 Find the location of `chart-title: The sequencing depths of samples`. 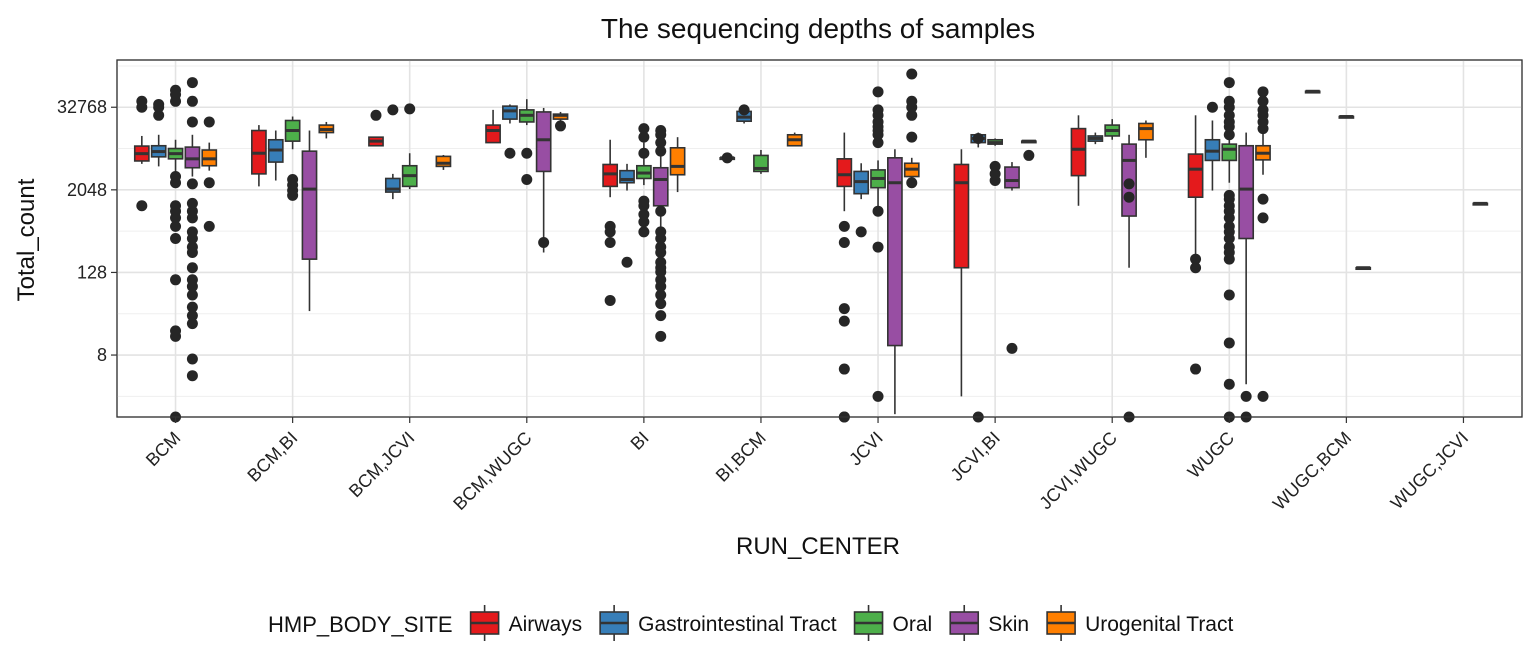

chart-title: The sequencing depths of samples is located at coordinates (818, 28).